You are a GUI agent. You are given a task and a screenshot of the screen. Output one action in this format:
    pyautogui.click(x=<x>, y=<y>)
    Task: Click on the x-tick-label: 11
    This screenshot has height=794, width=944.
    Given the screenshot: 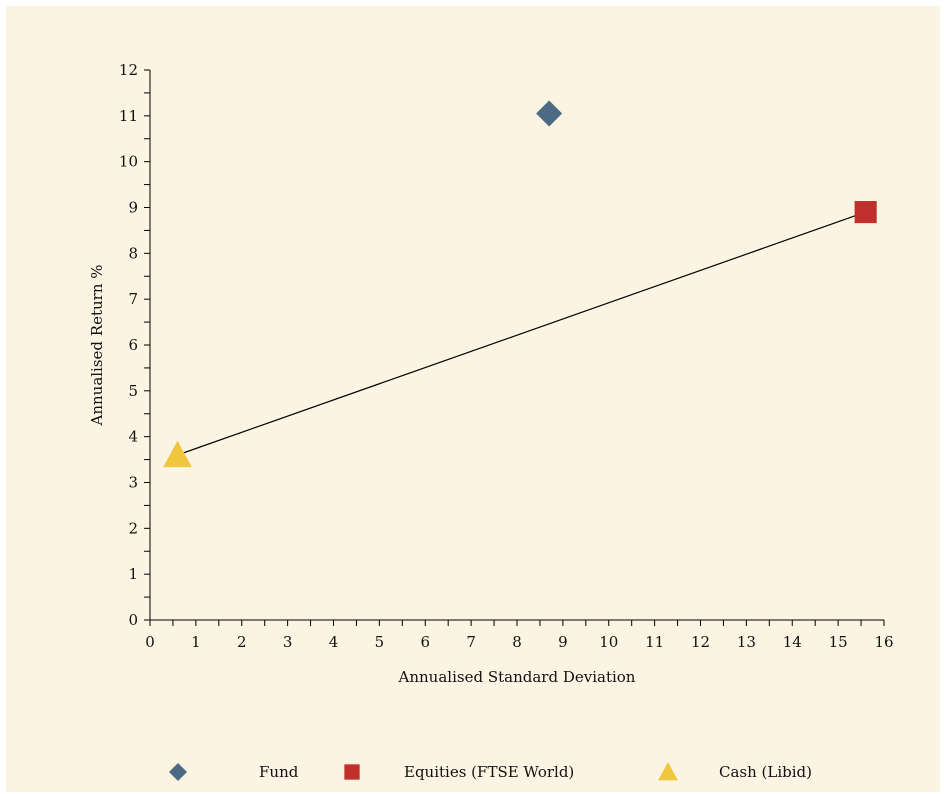 What is the action you would take?
    pyautogui.click(x=654, y=642)
    